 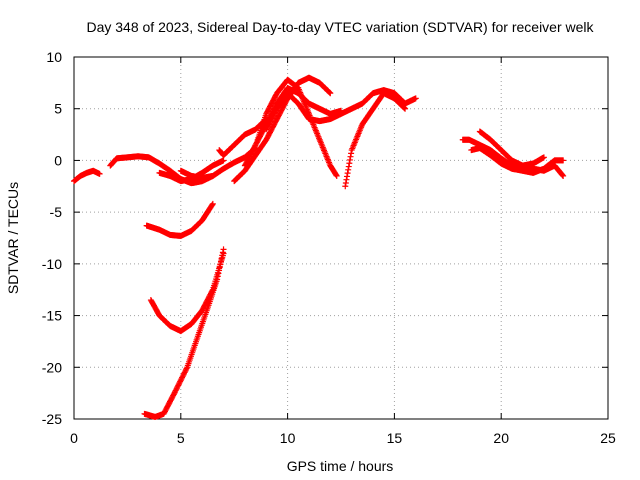 I want to click on x-tick-label: 10, so click(x=288, y=438).